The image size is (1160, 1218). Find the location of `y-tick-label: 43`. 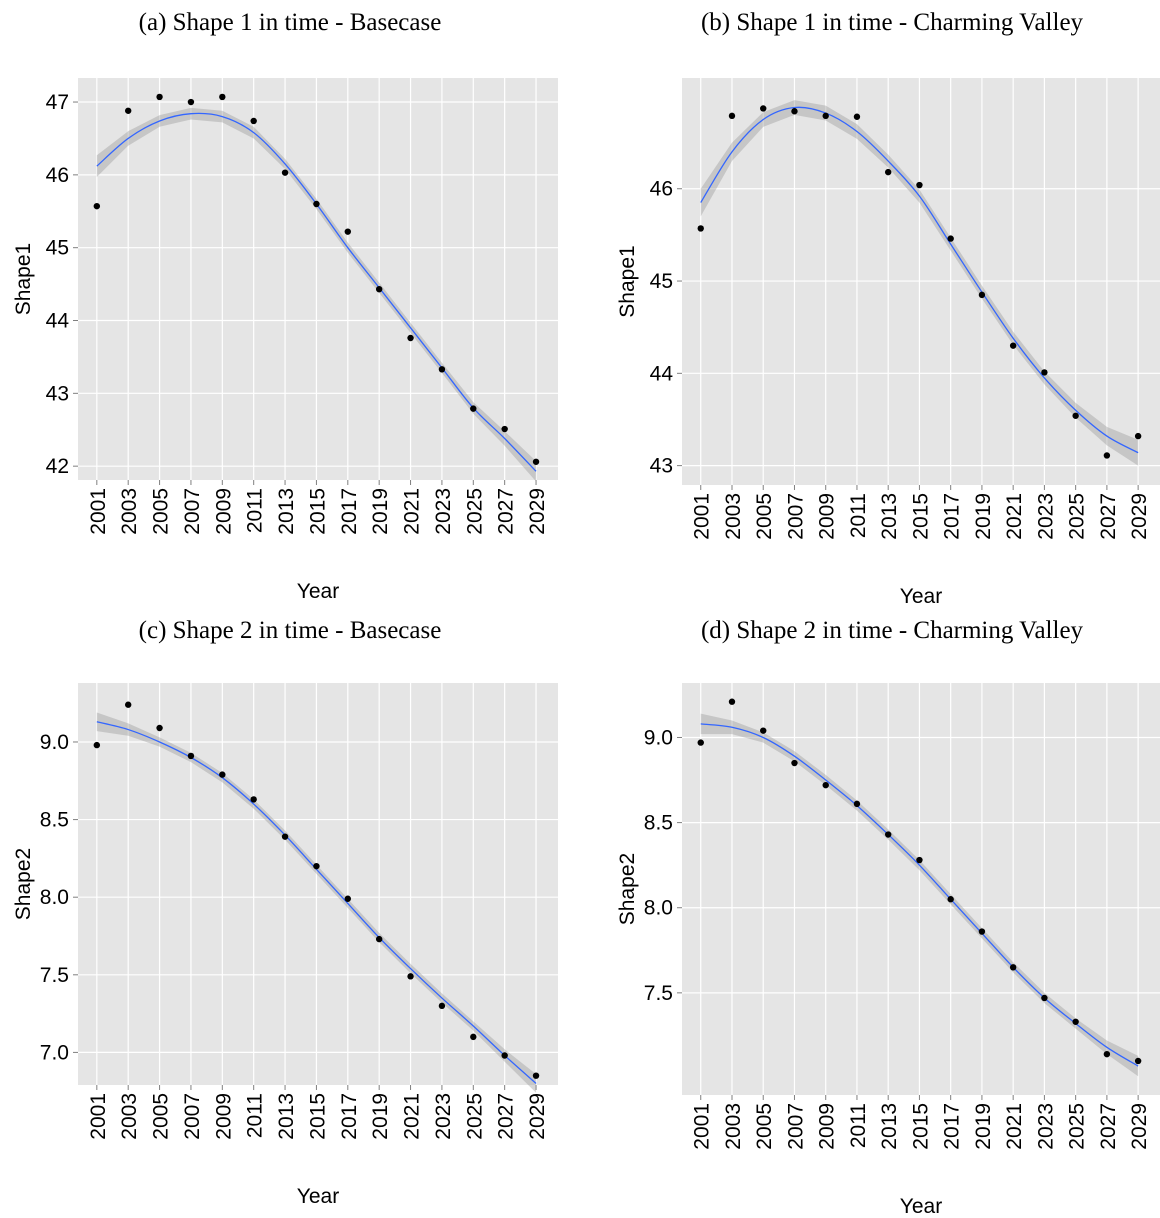

y-tick-label: 43 is located at coordinates (57, 393).